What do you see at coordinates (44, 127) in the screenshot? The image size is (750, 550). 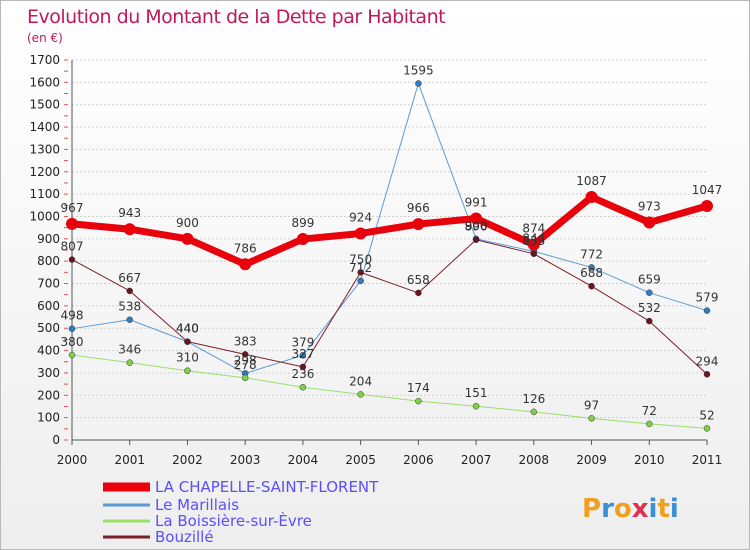 I see `y-tick-label: 1400` at bounding box center [44, 127].